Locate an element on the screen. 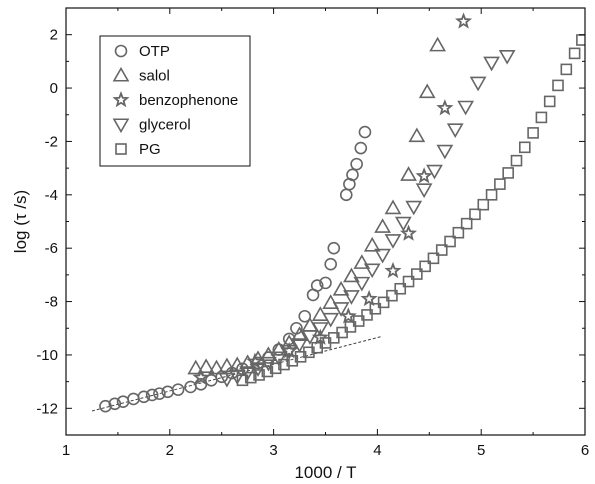 Image resolution: width=595 pixels, height=484 pixels. legend-marker-benzophenone is located at coordinates (121, 99).